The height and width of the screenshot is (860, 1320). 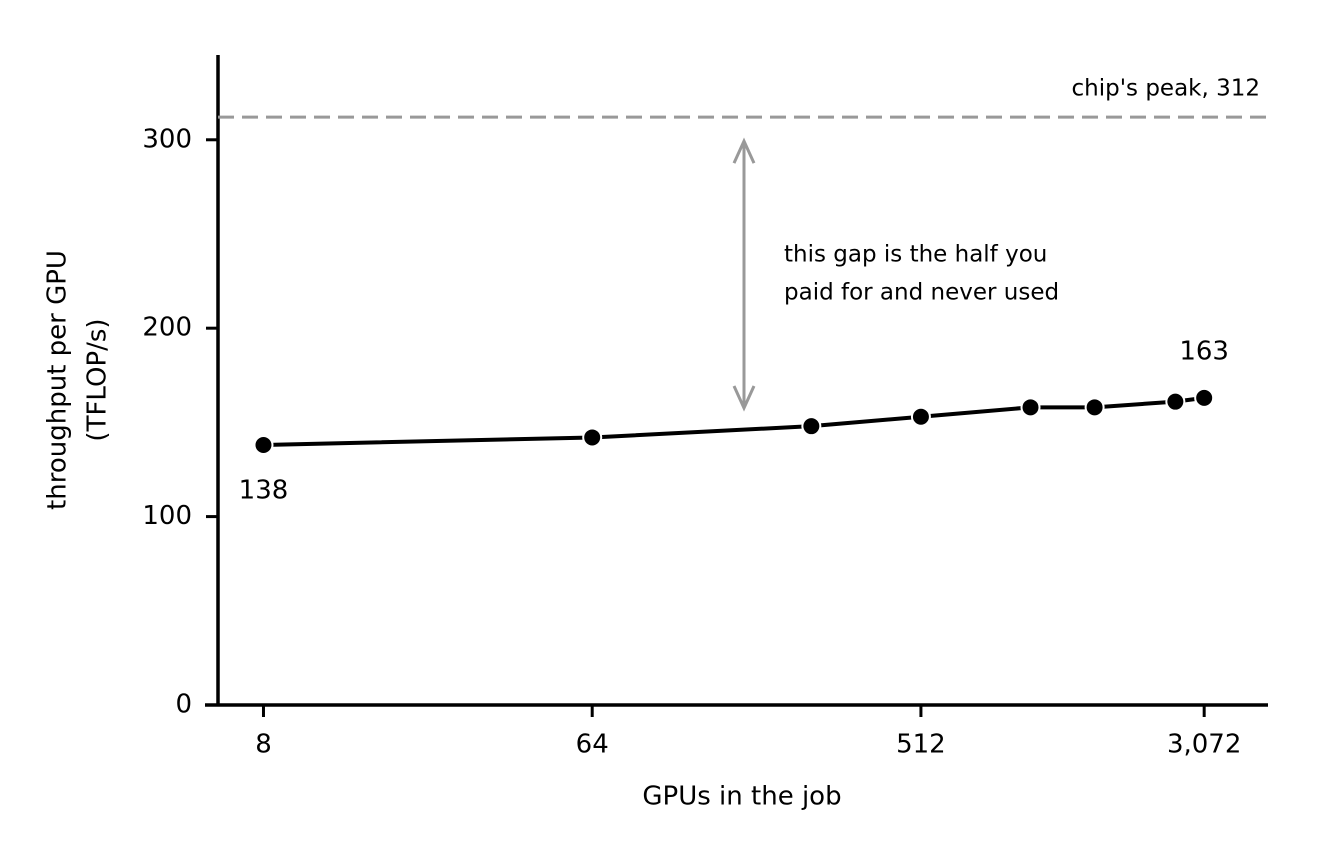 What do you see at coordinates (1204, 351) in the screenshot?
I see `value-label: 163` at bounding box center [1204, 351].